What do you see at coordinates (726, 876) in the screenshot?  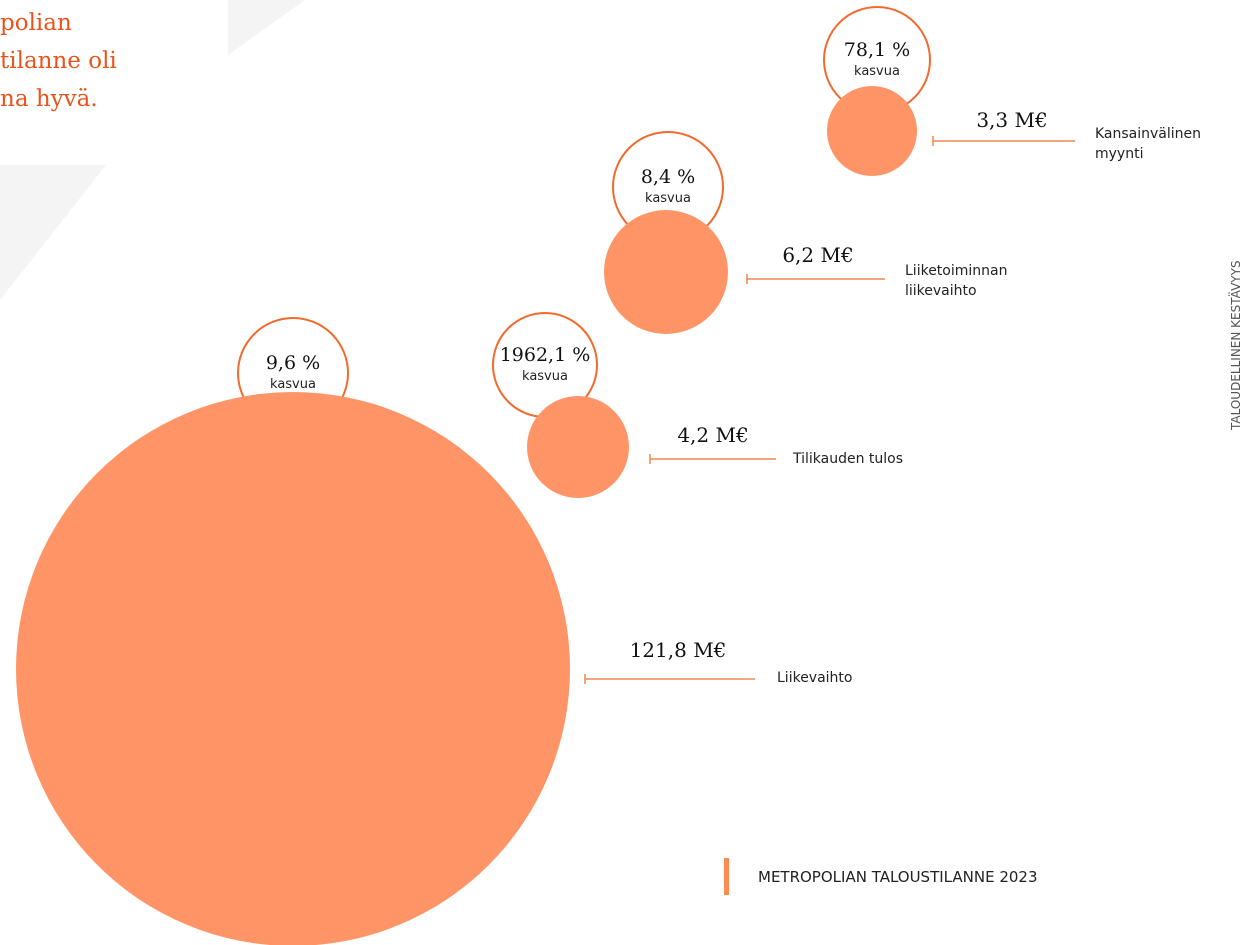 I see `footer-bar` at bounding box center [726, 876].